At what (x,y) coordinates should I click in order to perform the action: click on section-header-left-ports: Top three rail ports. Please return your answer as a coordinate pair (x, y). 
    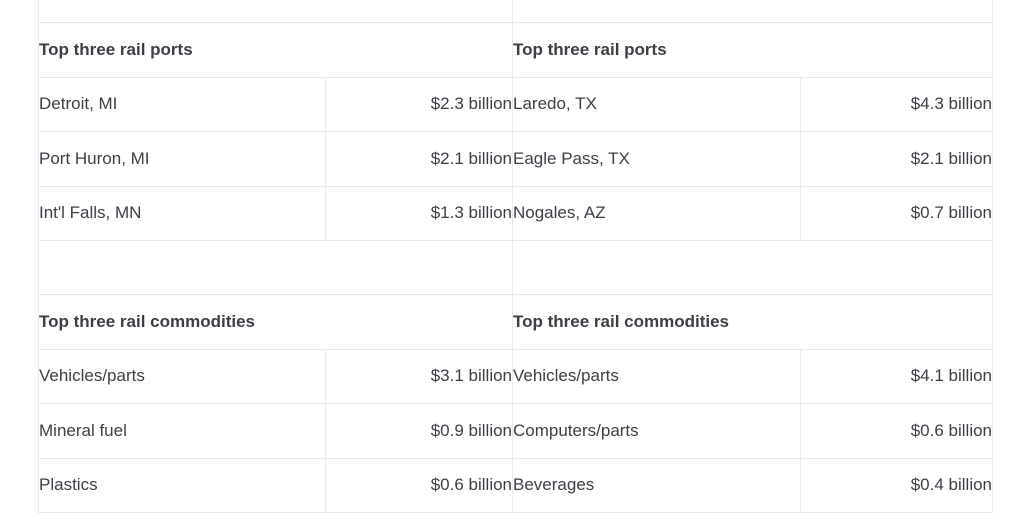
    Looking at the image, I should click on (275, 50).